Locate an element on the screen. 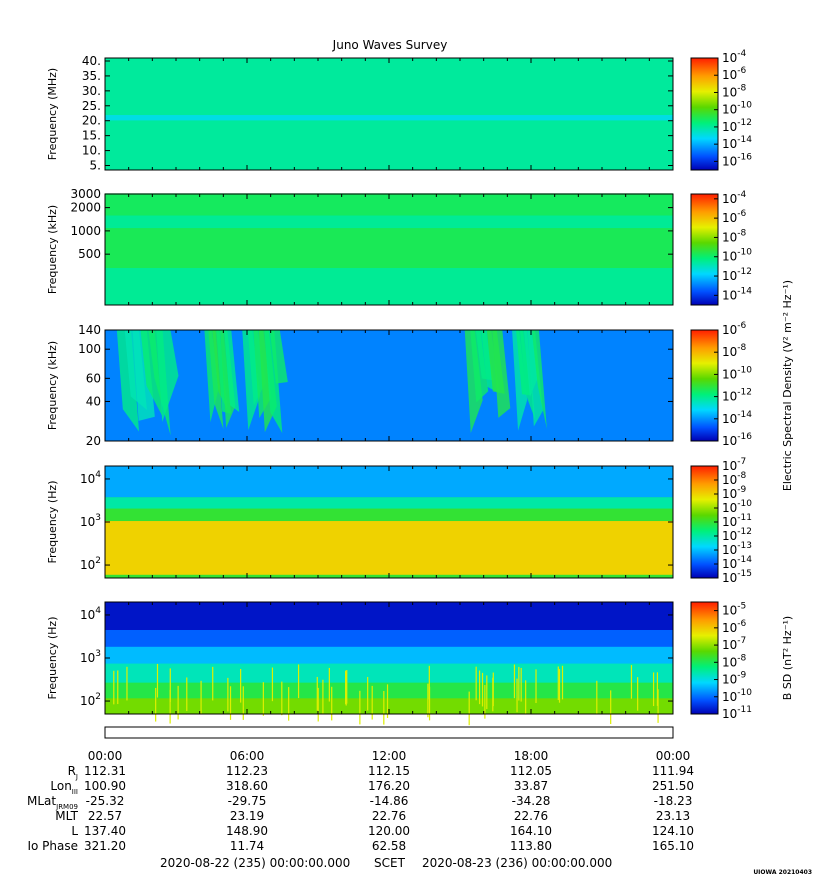  y-axis-label: Frequency (kHz) is located at coordinates (52, 249).